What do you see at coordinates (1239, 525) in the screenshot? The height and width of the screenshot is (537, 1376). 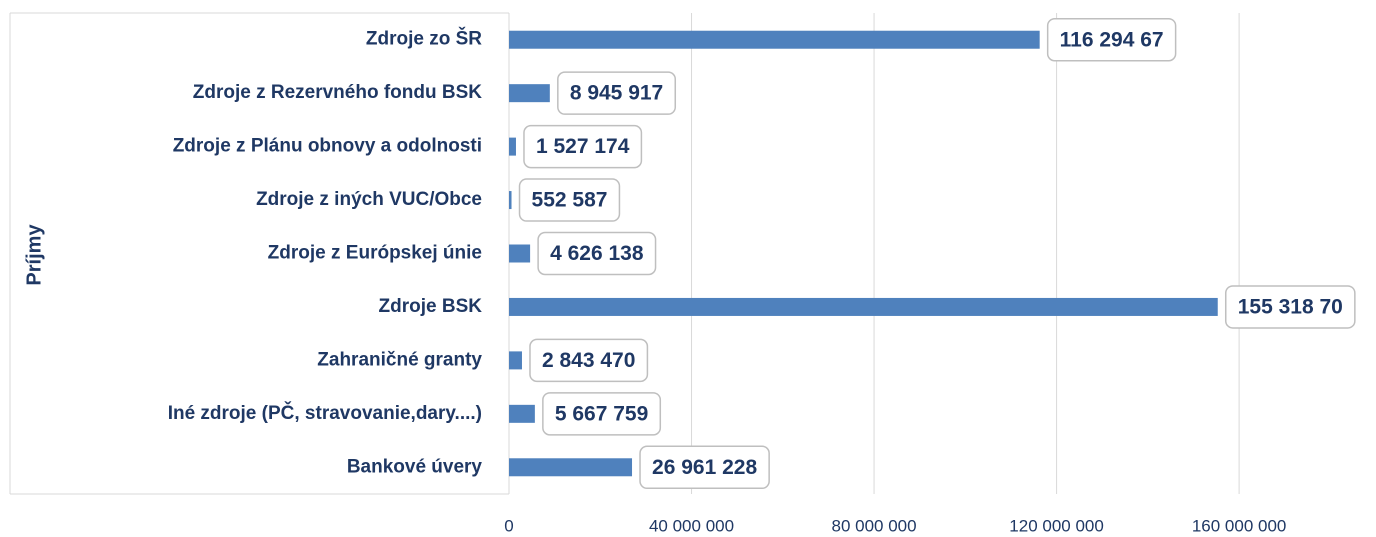 I see `x-tick-label: 160 000 000` at bounding box center [1239, 525].